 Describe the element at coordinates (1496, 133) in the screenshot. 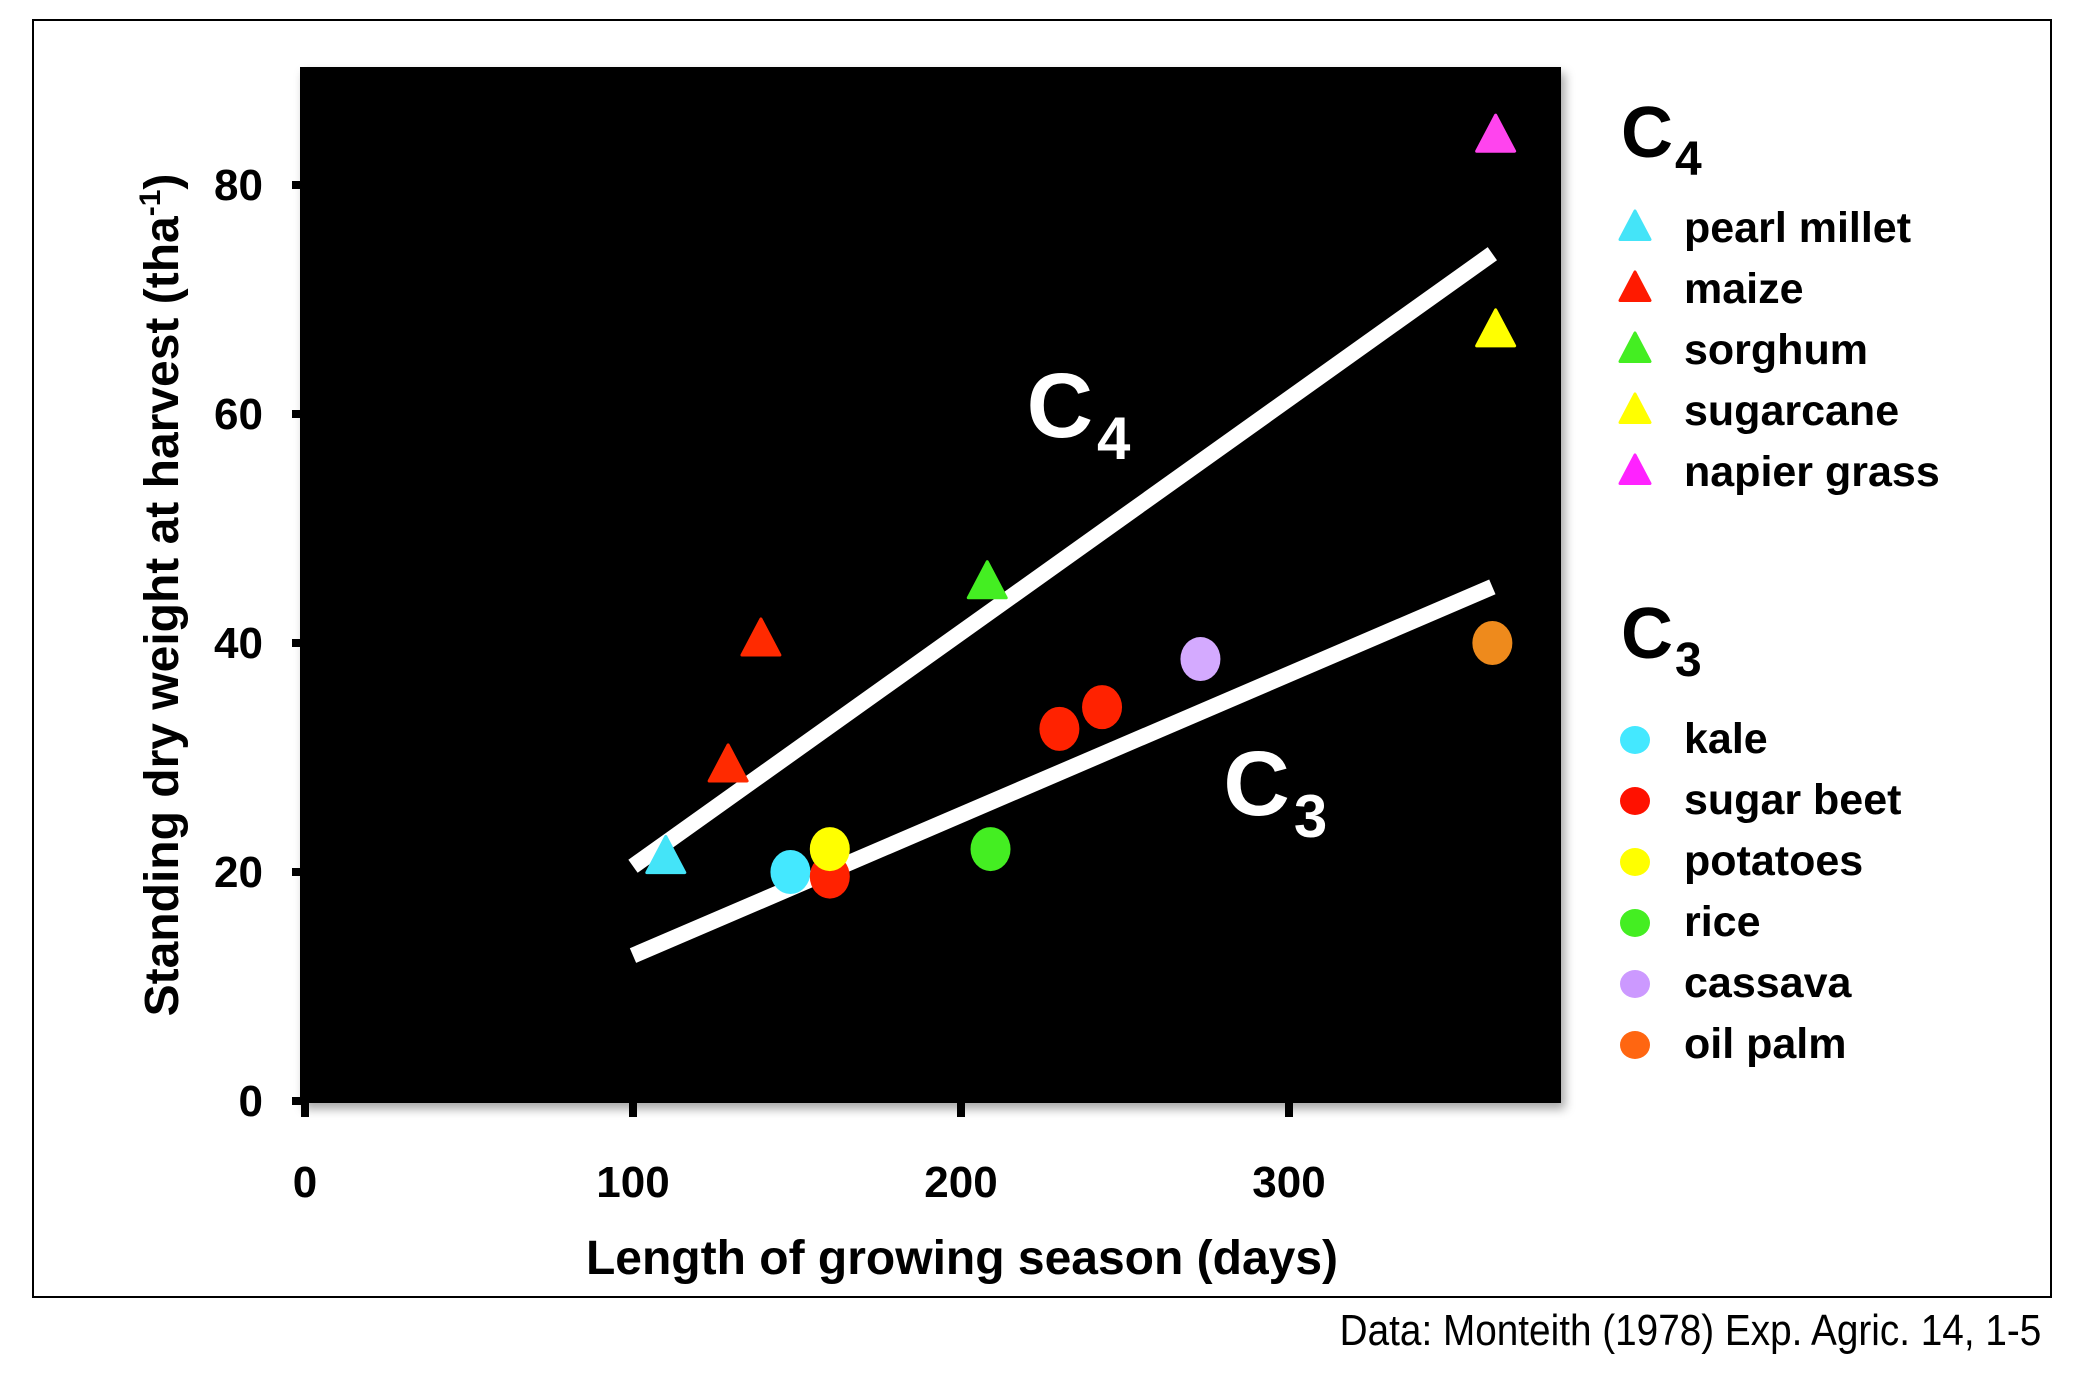

I see `point-napier-grass` at that location.